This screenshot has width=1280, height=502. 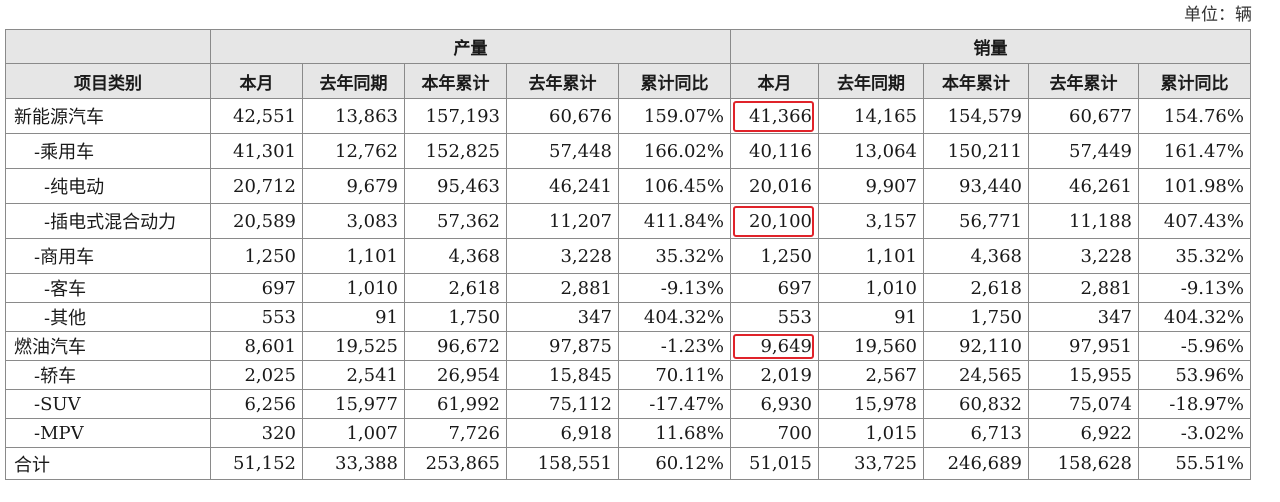 What do you see at coordinates (774, 463) in the screenshot?
I see `table-cell: 51,015` at bounding box center [774, 463].